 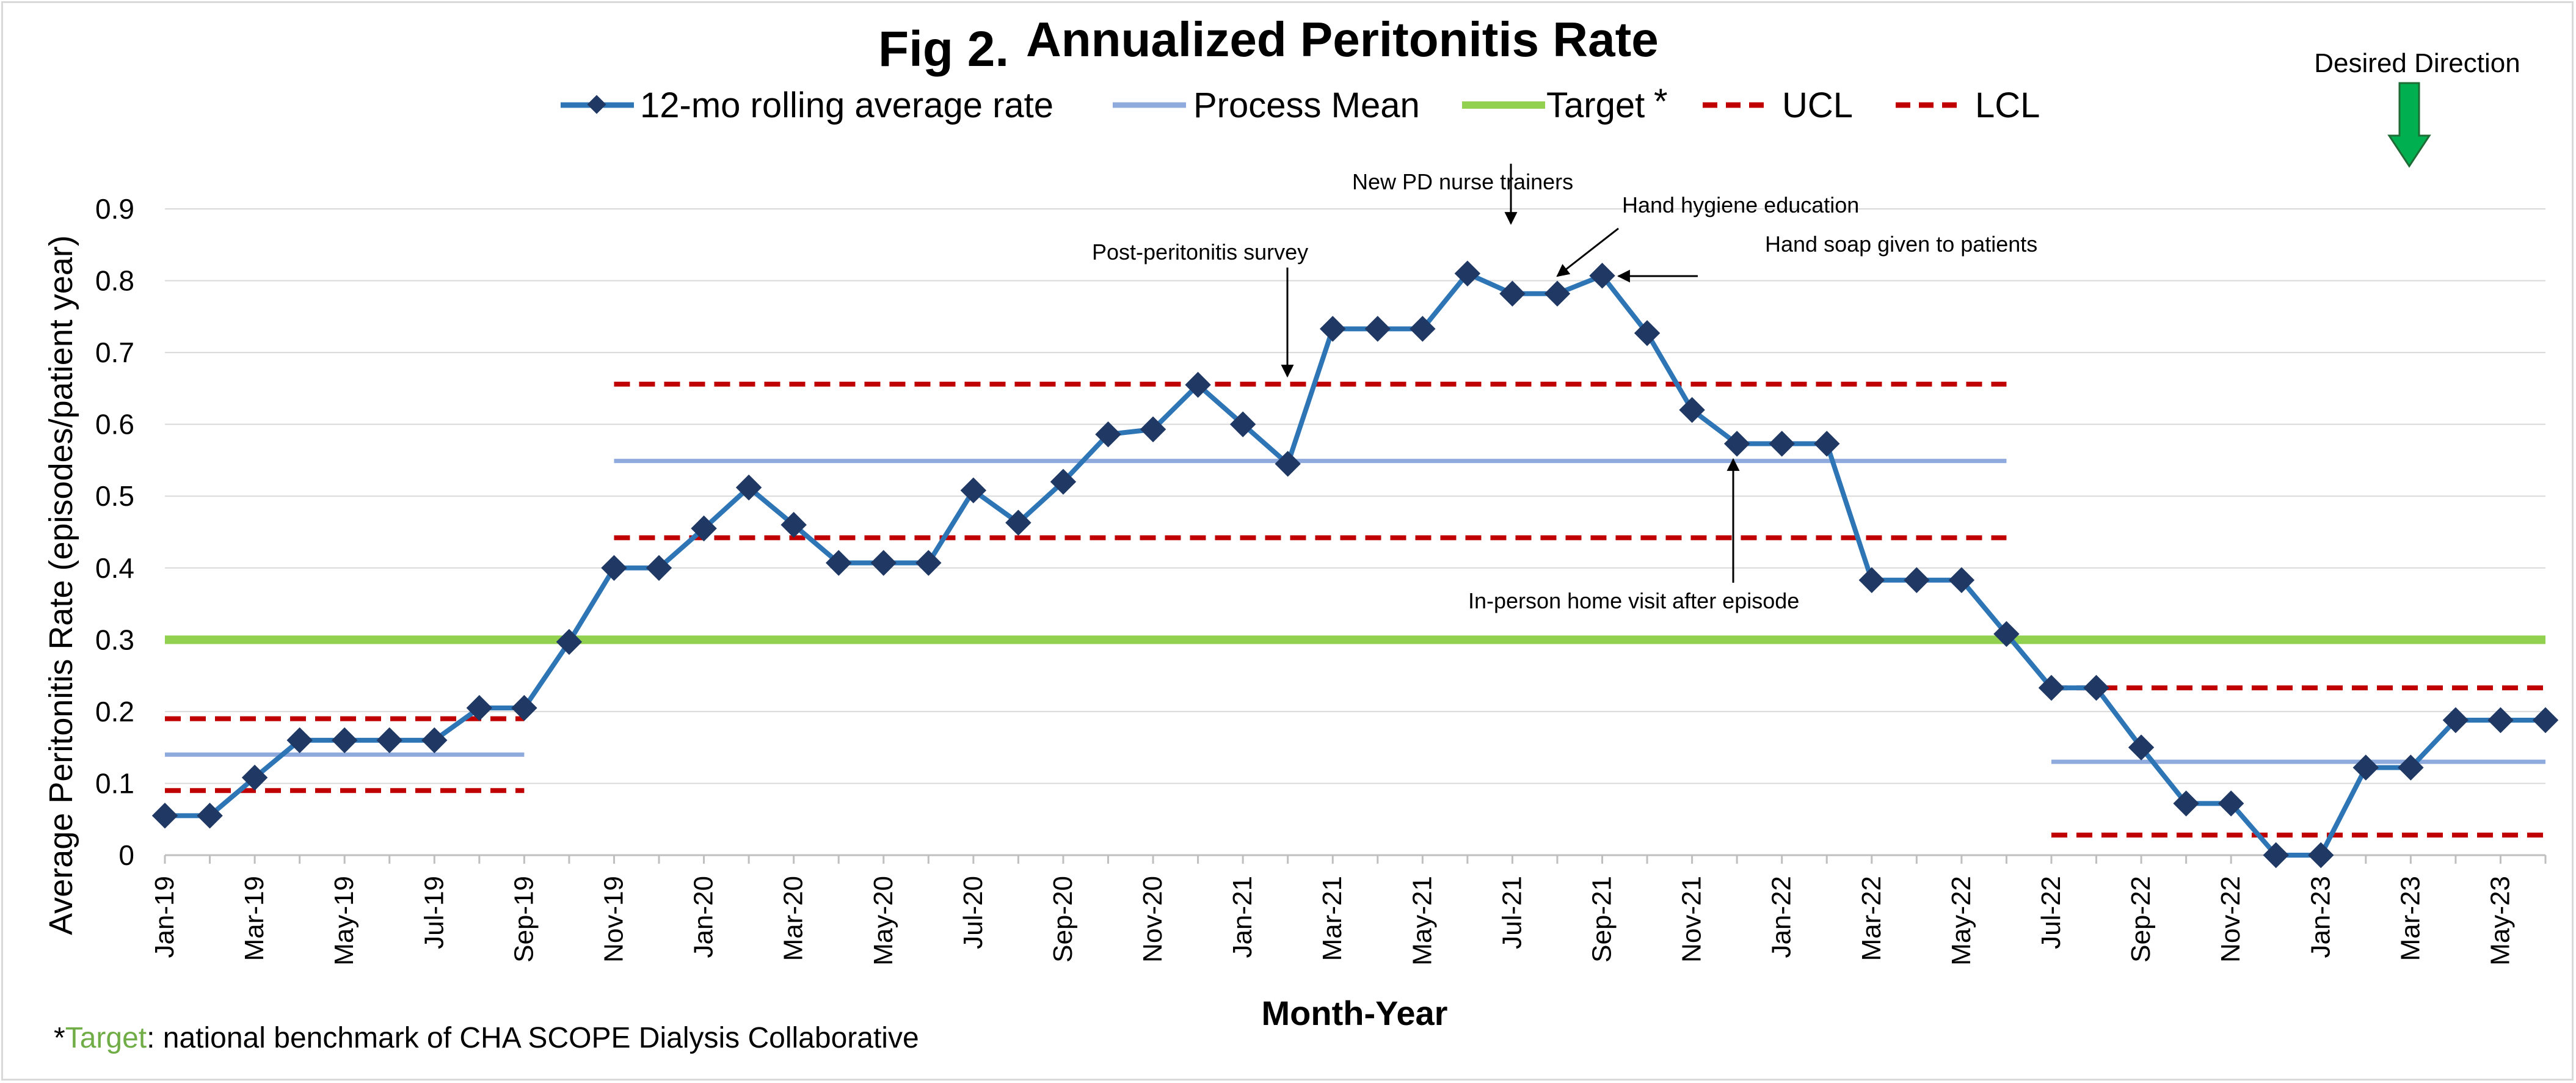 What do you see at coordinates (1692, 919) in the screenshot?
I see `x-tick-label: Nov-21` at bounding box center [1692, 919].